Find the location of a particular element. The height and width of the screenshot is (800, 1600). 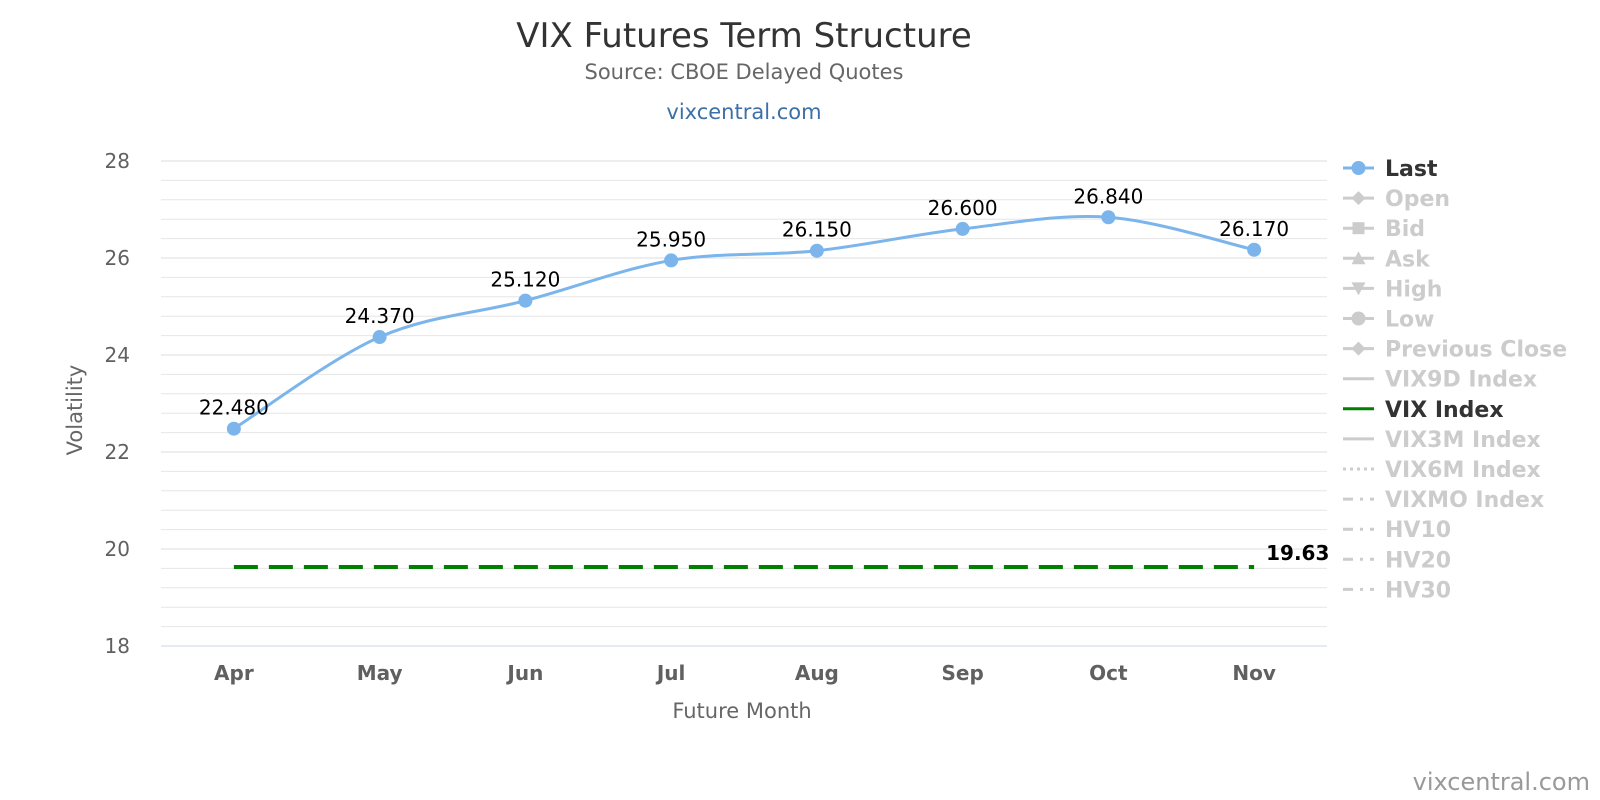

chart-source-link: vixcentral.com is located at coordinates (743, 112).